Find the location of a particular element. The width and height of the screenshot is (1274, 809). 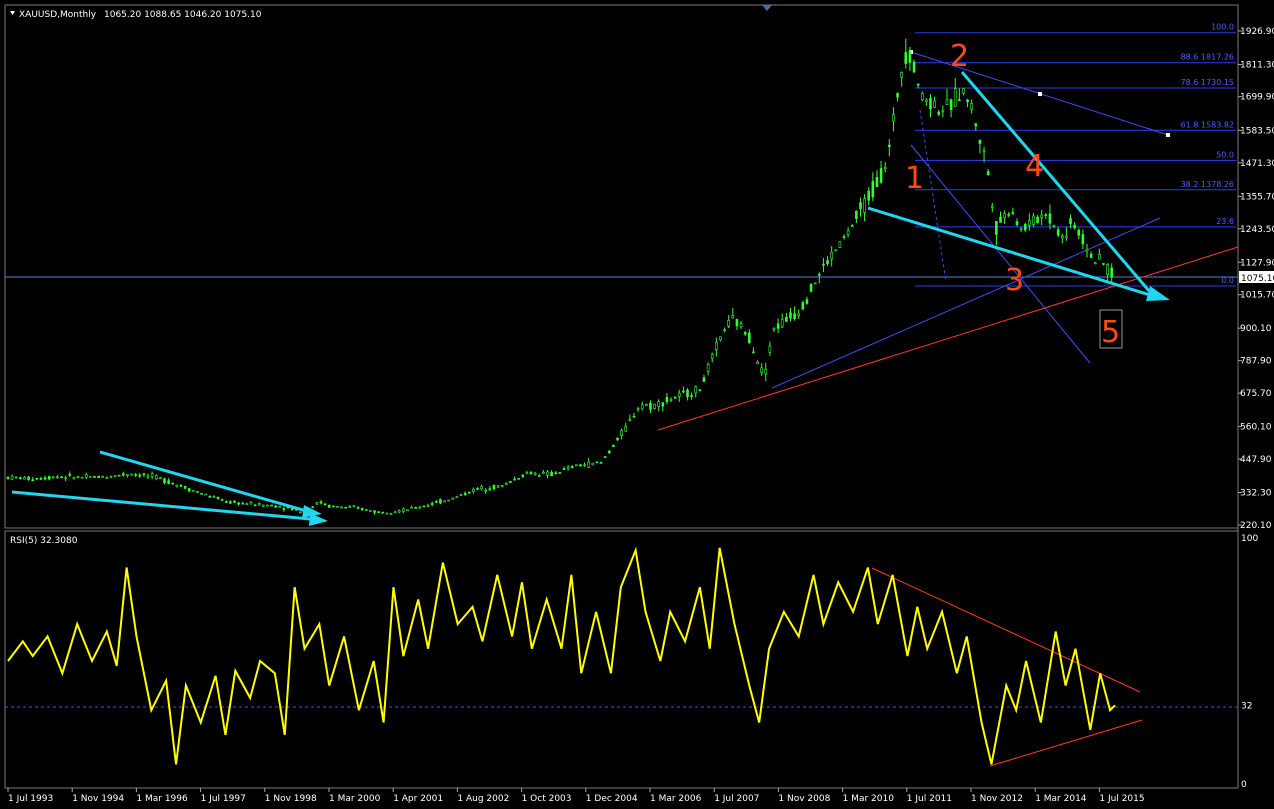

long-term-support-red is located at coordinates (948, 338).